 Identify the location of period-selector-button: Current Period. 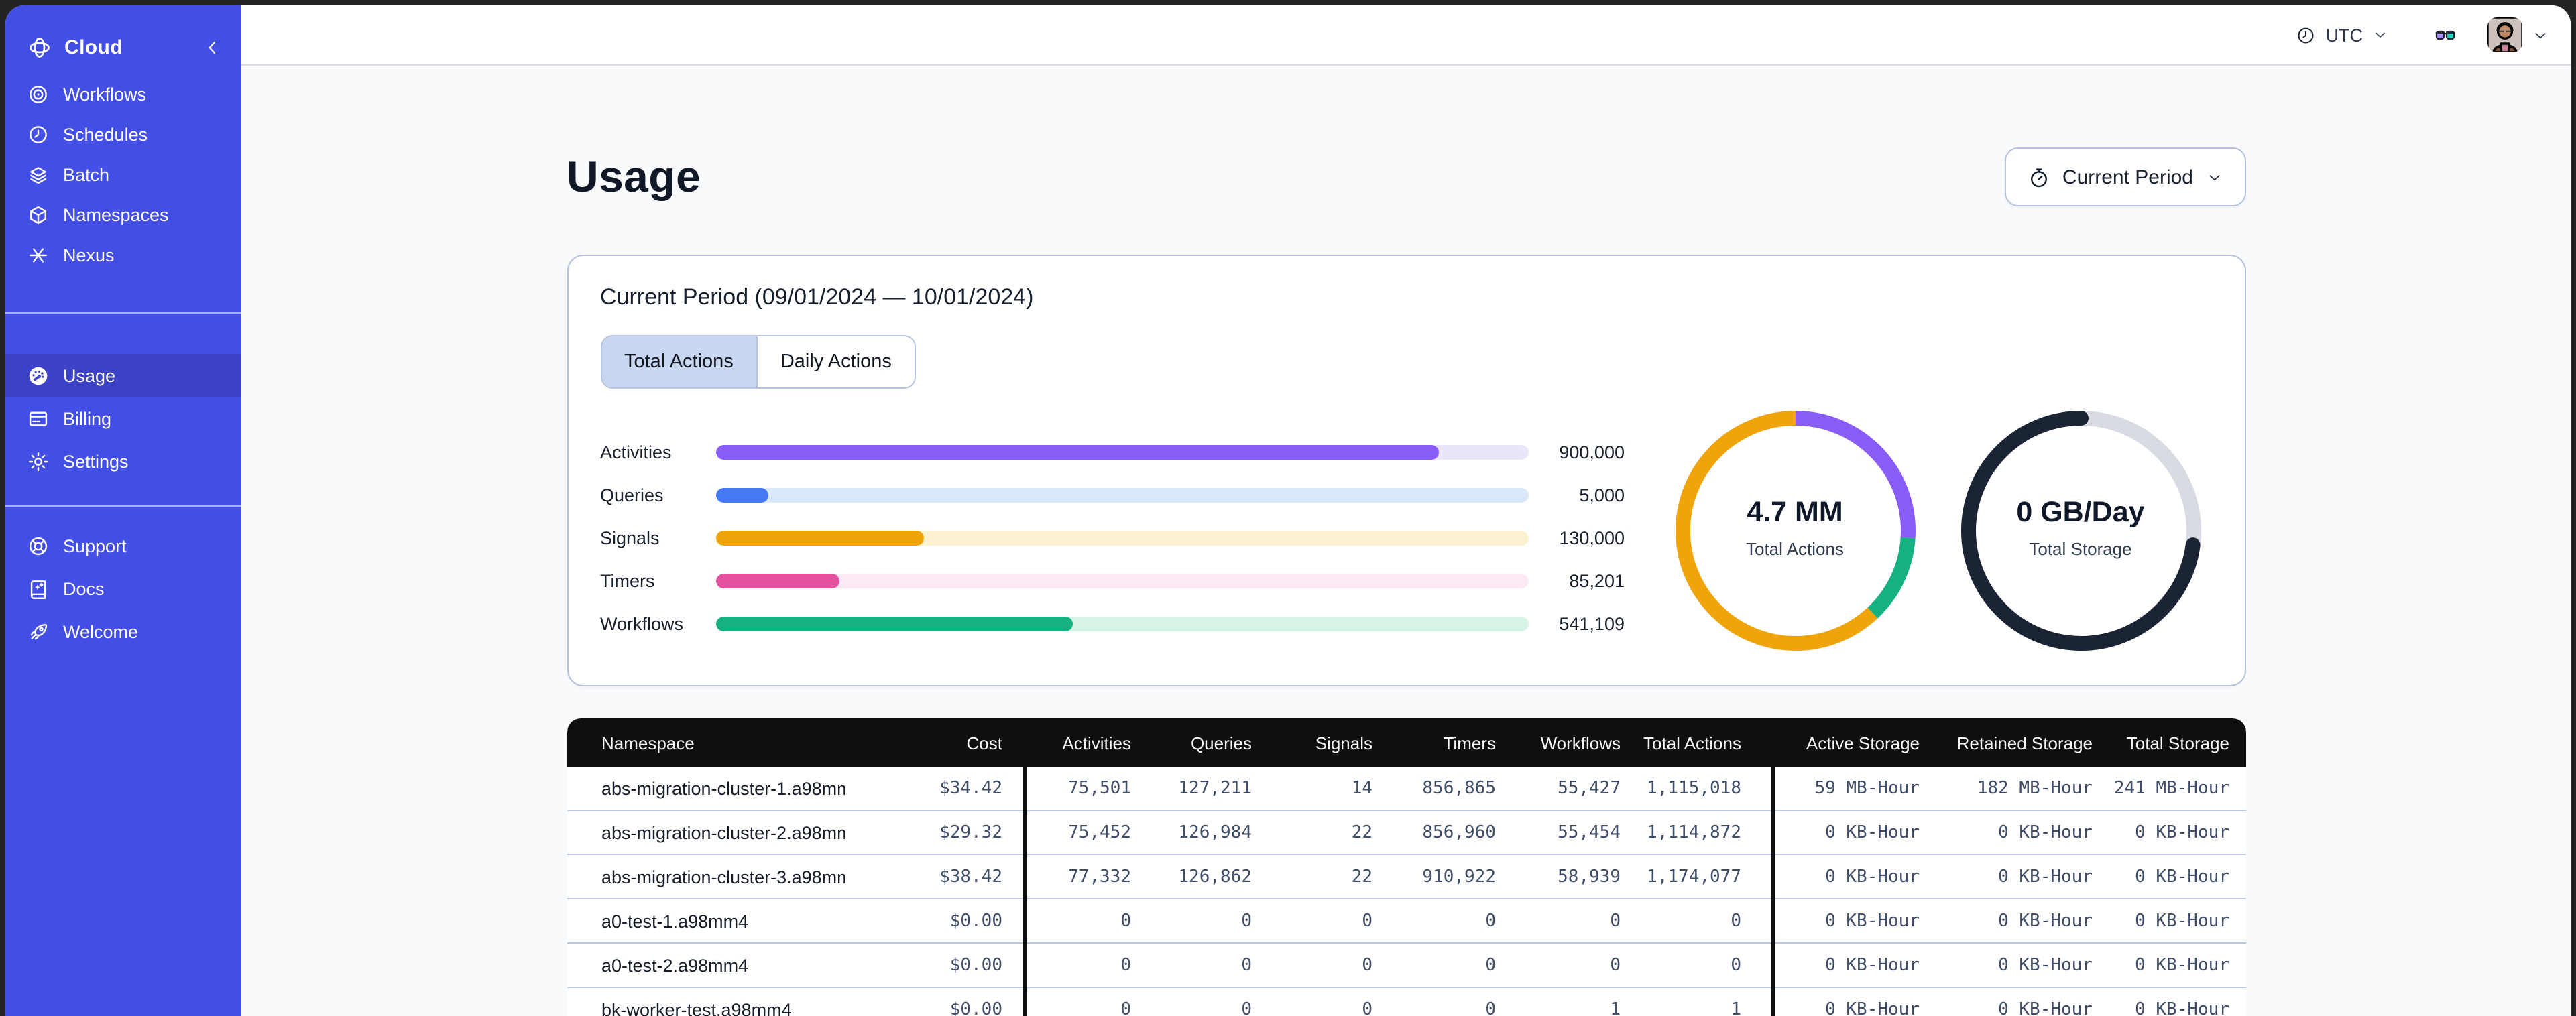
(2124, 176).